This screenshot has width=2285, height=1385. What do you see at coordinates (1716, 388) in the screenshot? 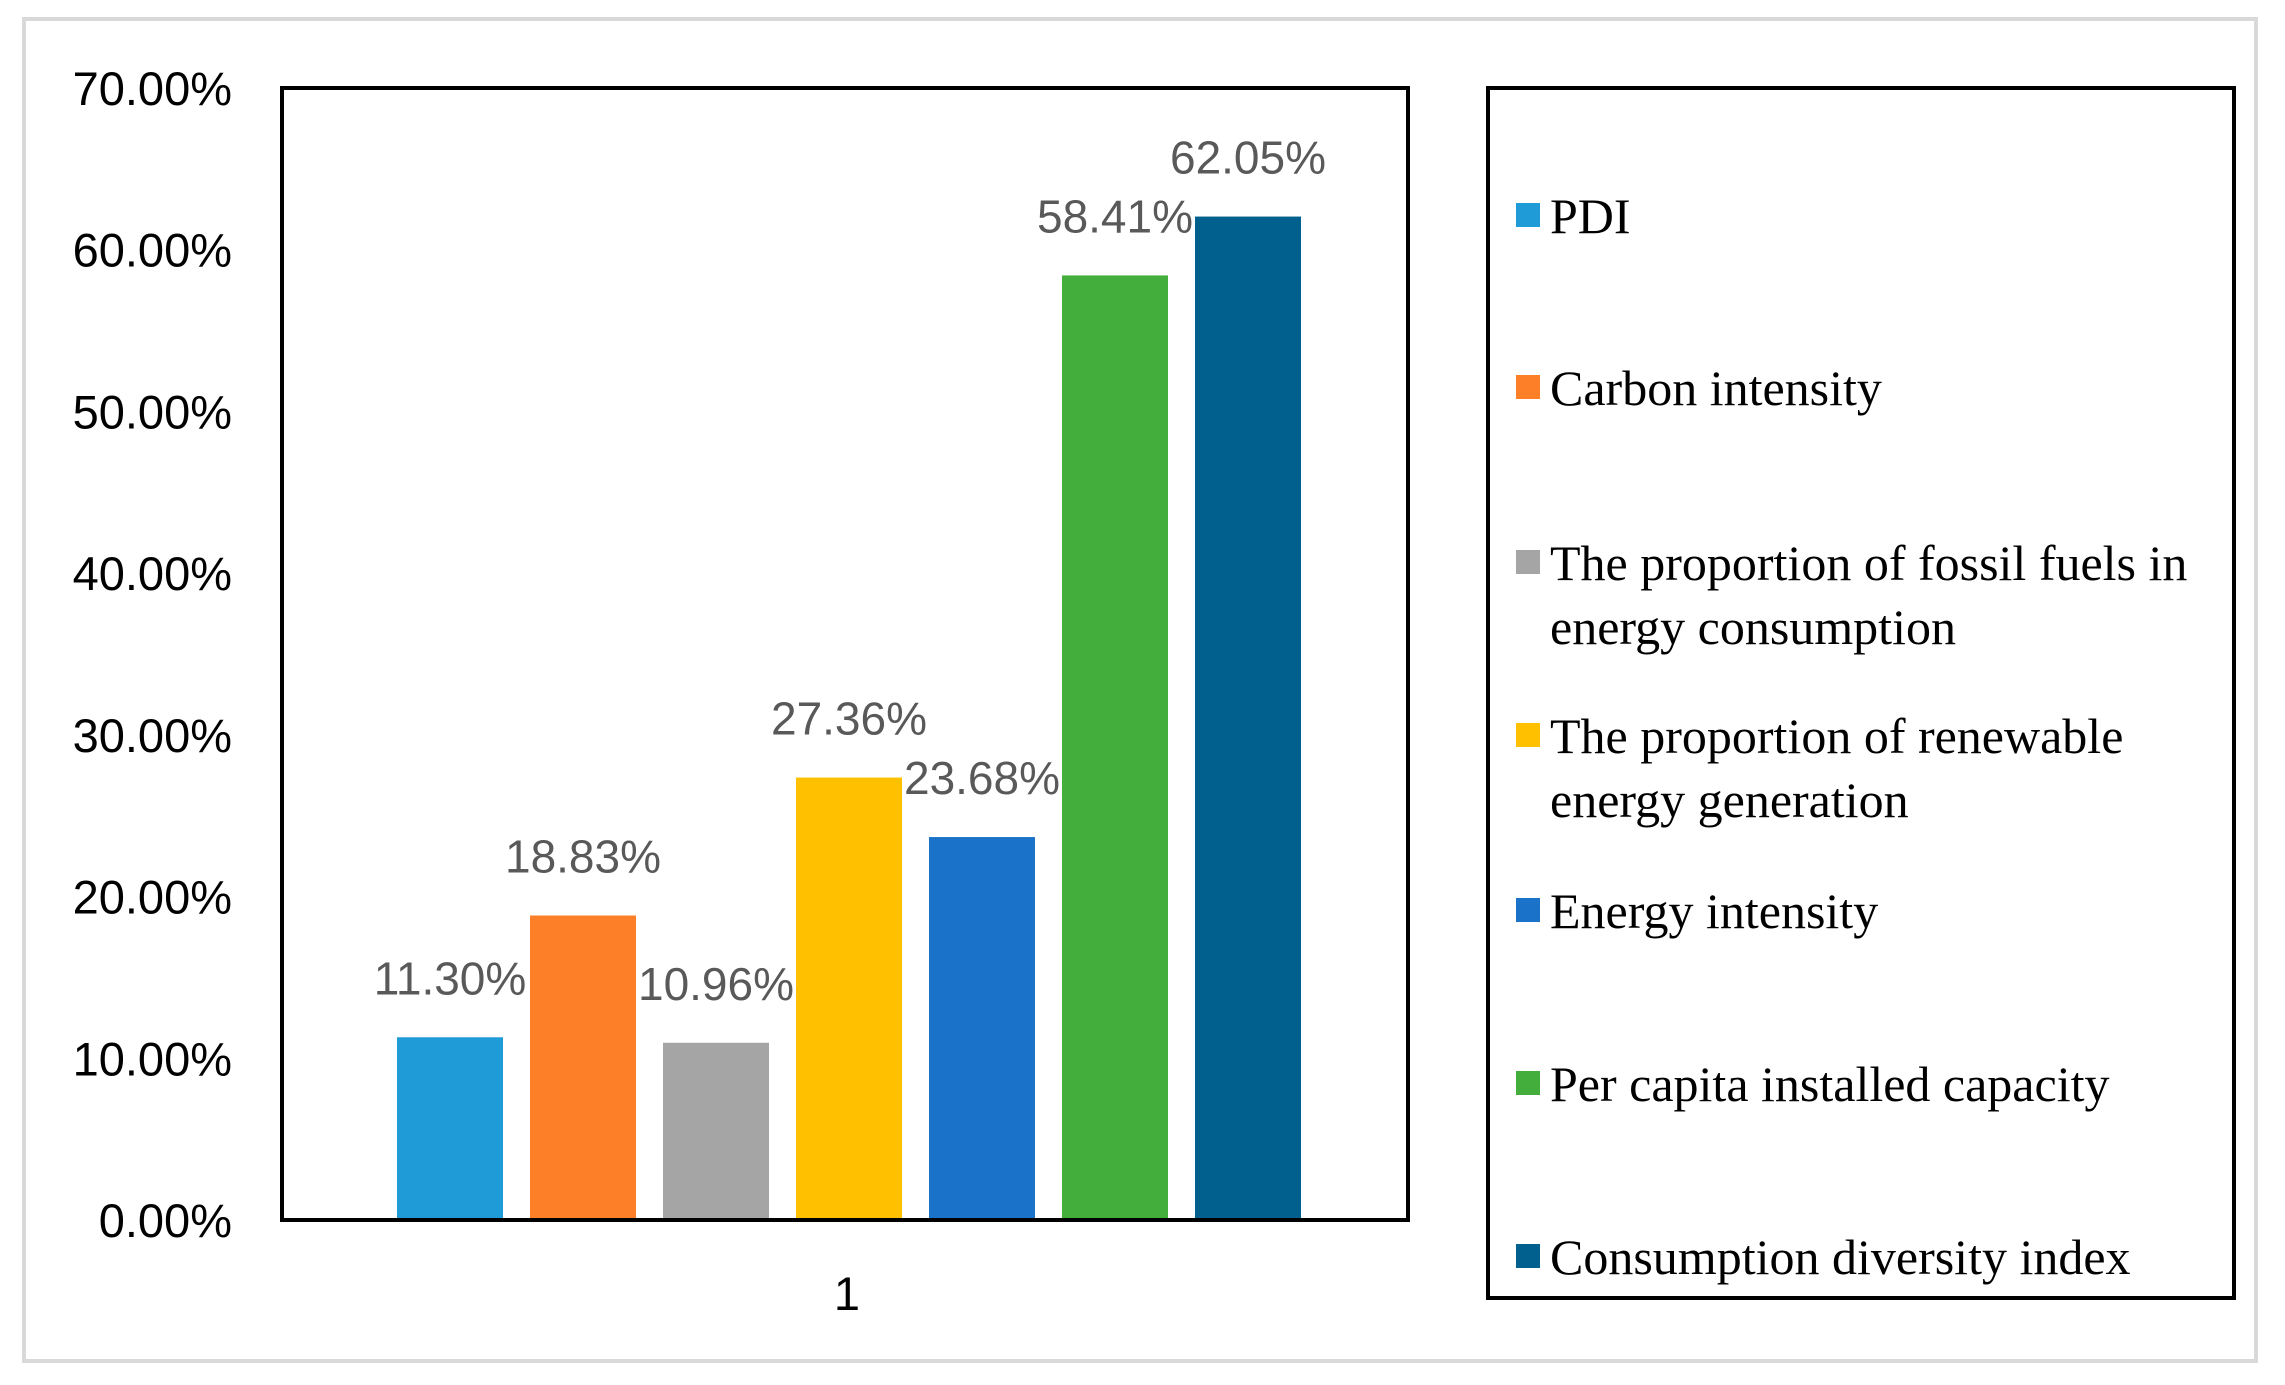
I see `legend-label: Carbon intensity` at bounding box center [1716, 388].